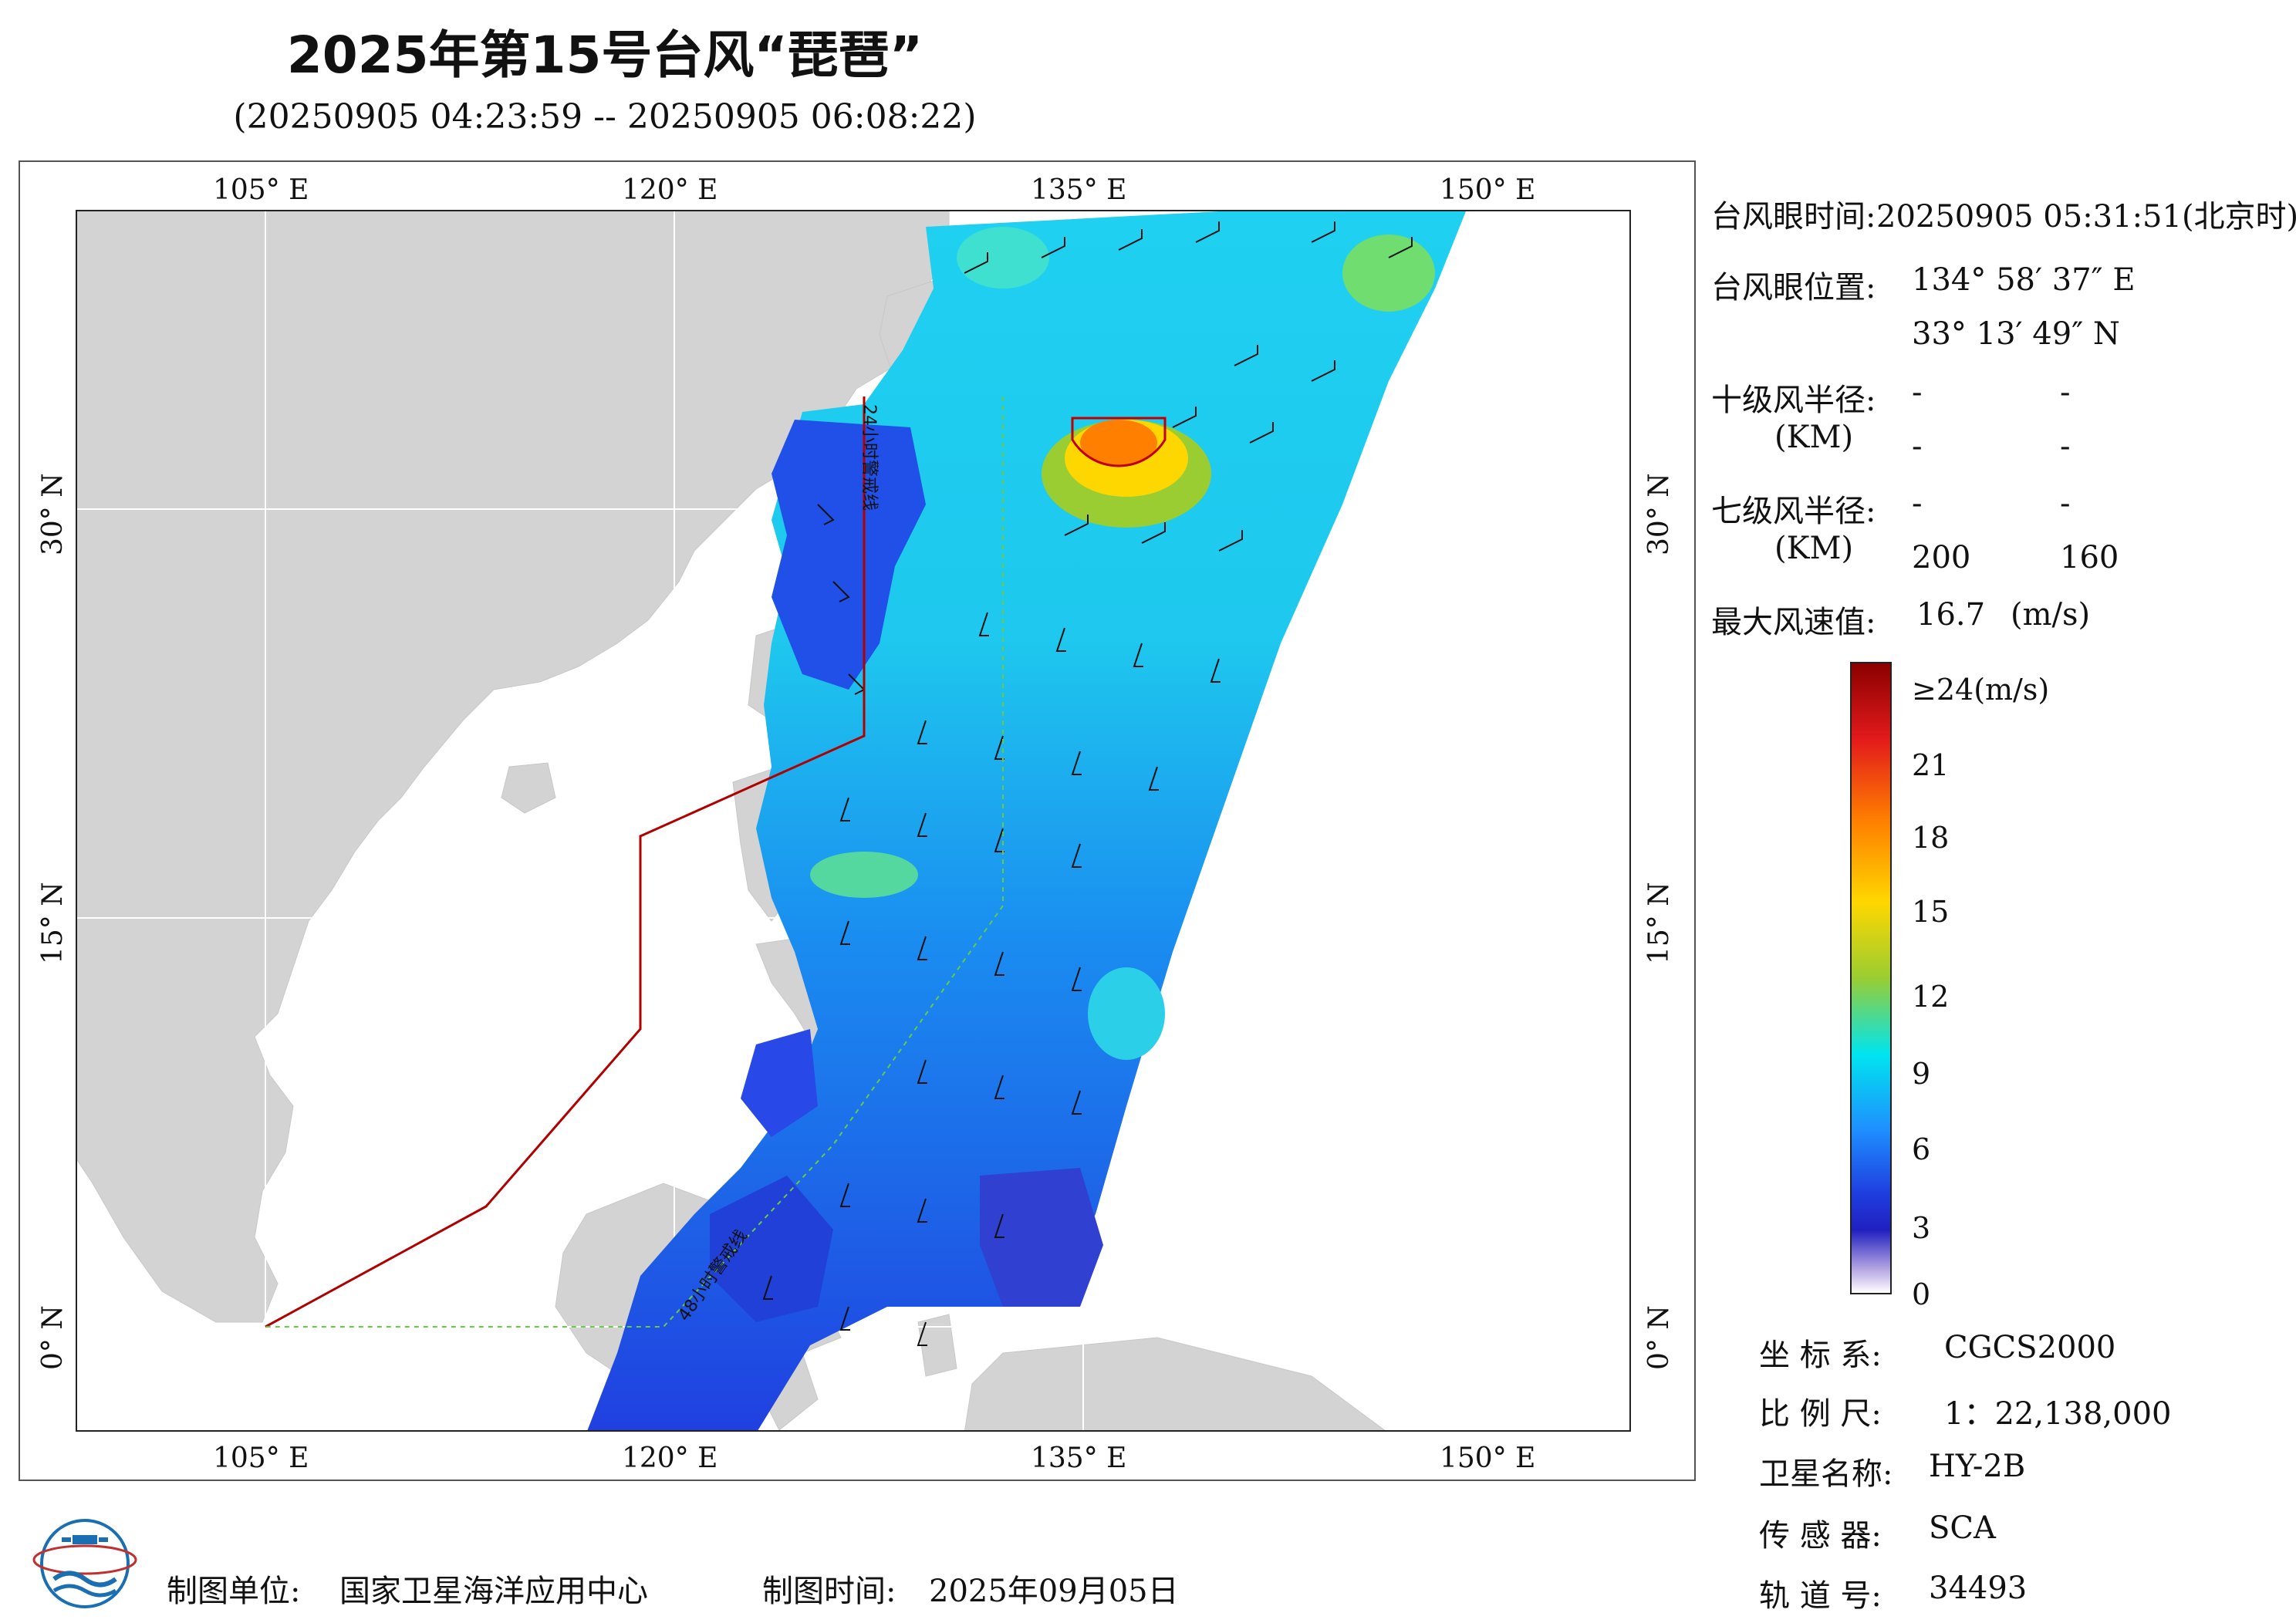 This screenshot has width=2296, height=1623. I want to click on lon-label-top-135: 135° E, so click(1079, 190).